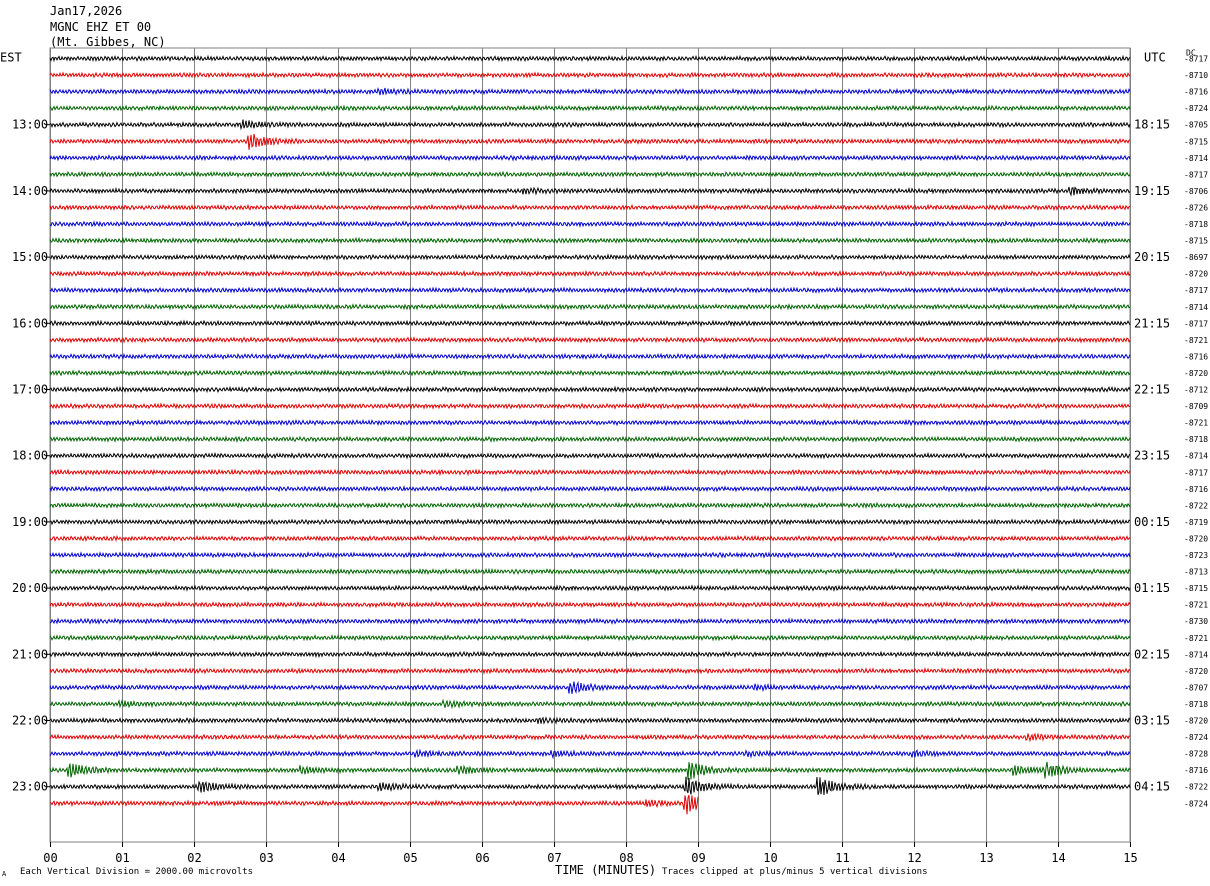 The height and width of the screenshot is (886, 1210). What do you see at coordinates (842, 858) in the screenshot?
I see `x-tick-label: 11` at bounding box center [842, 858].